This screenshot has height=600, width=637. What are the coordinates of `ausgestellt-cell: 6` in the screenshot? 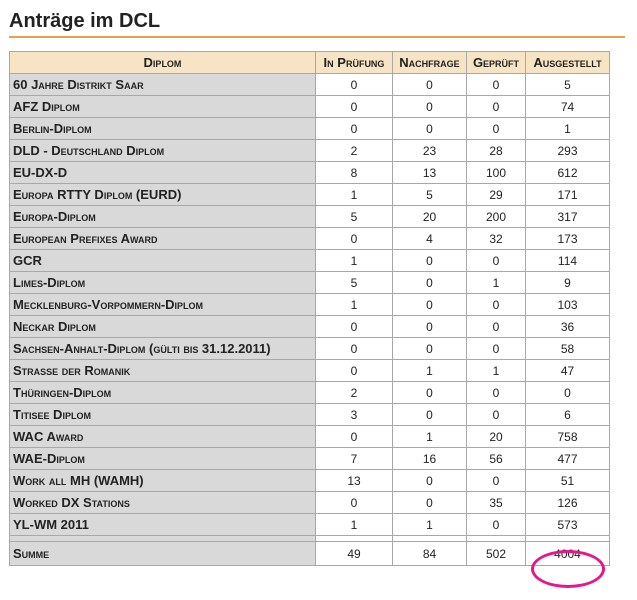 It's located at (567, 414).